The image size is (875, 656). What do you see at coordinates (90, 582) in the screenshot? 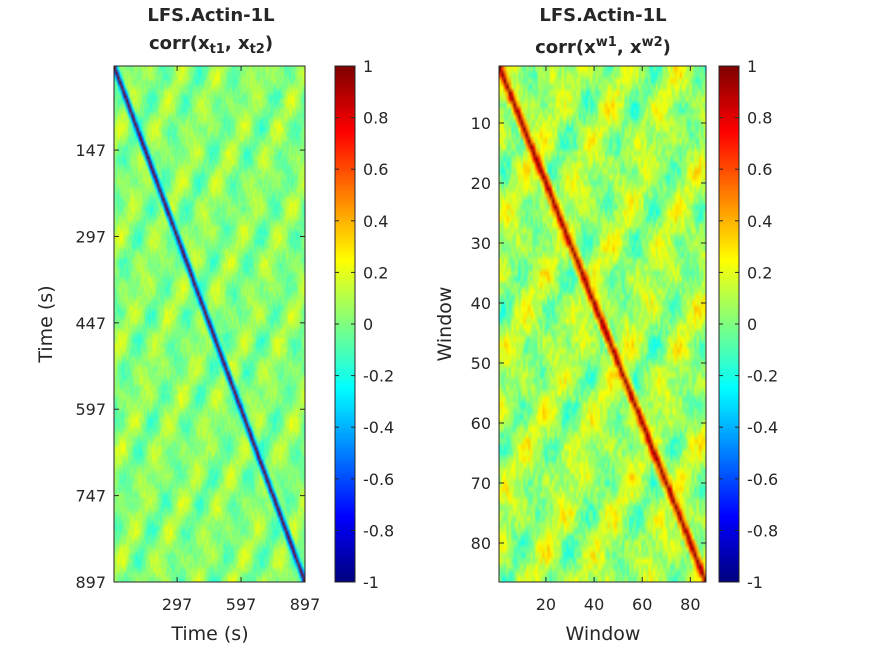
I see `y-tick-label: 897` at bounding box center [90, 582].